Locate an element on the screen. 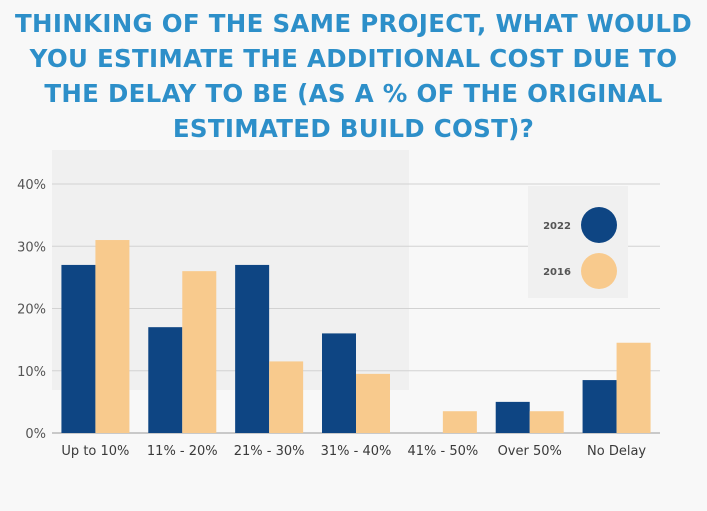 This screenshot has height=511, width=707. x-category-label: 11% - 20% is located at coordinates (182, 451).